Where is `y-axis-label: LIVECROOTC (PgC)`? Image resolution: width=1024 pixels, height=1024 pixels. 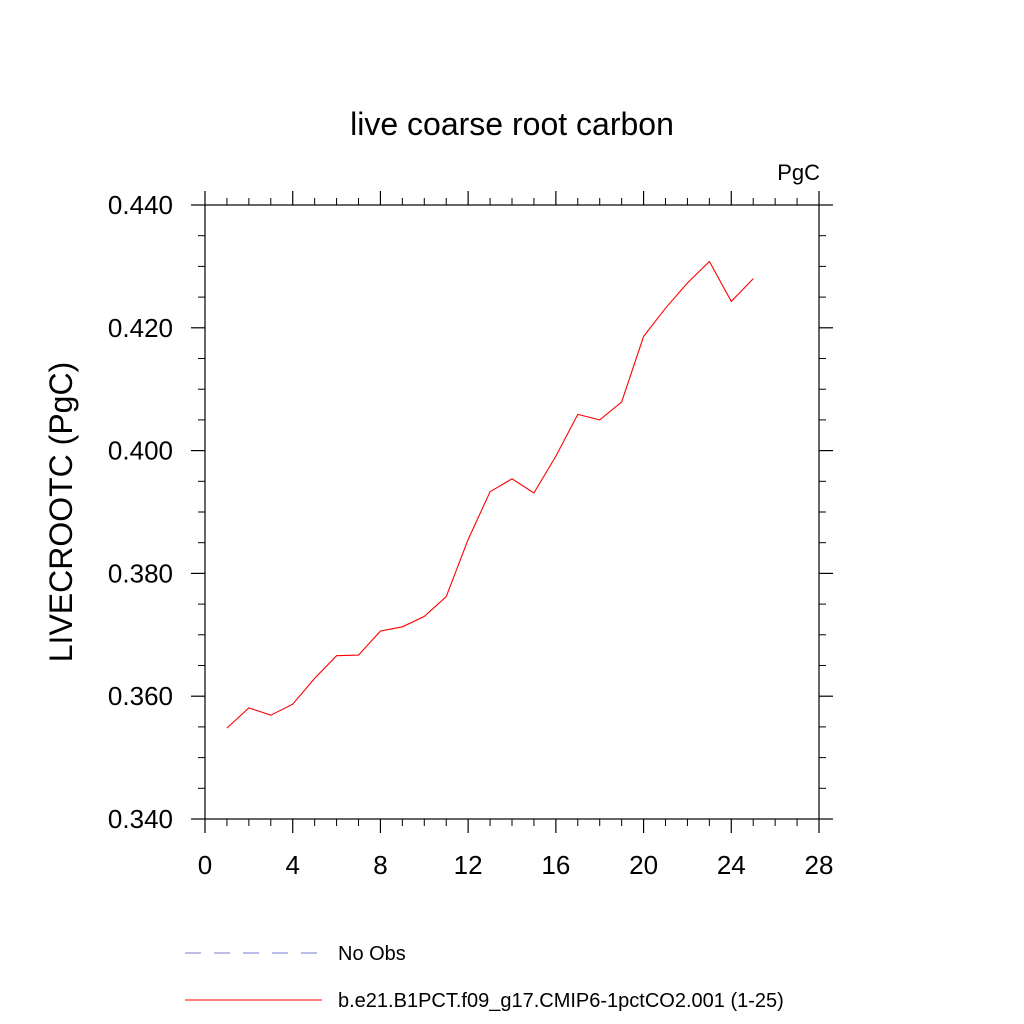
y-axis-label: LIVECROOTC (PgC) is located at coordinates (61, 512).